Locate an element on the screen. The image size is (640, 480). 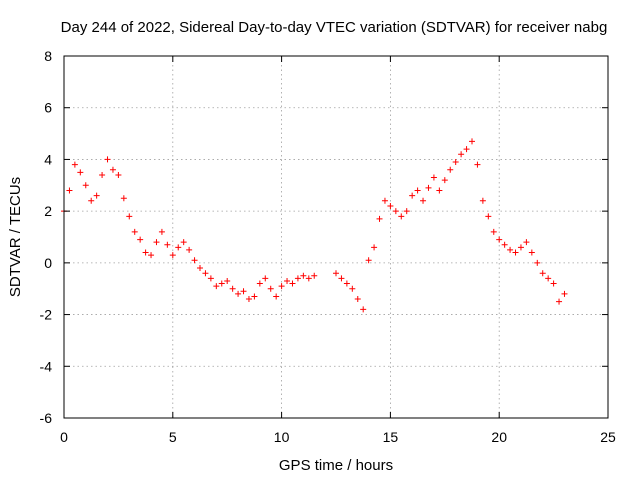
x-tick-label: 15 is located at coordinates (391, 437).